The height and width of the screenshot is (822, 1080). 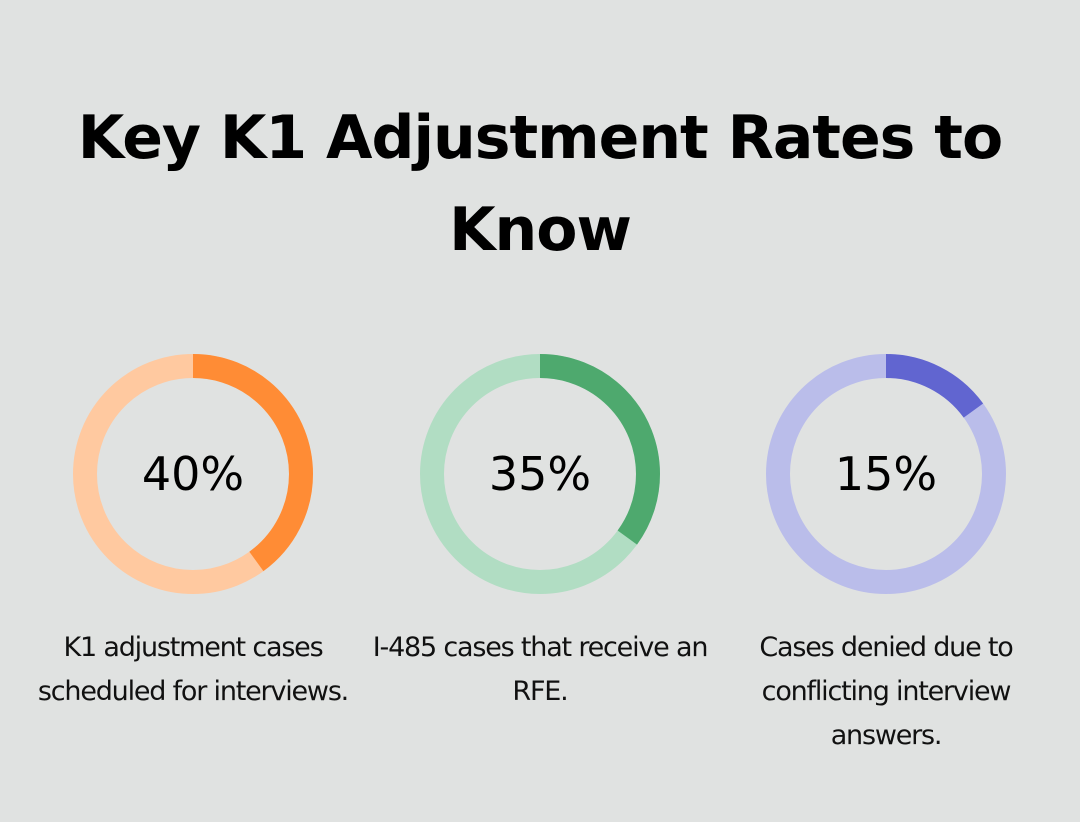 I want to click on stat-description: I-485 cases that receive an RFE., so click(x=540, y=669).